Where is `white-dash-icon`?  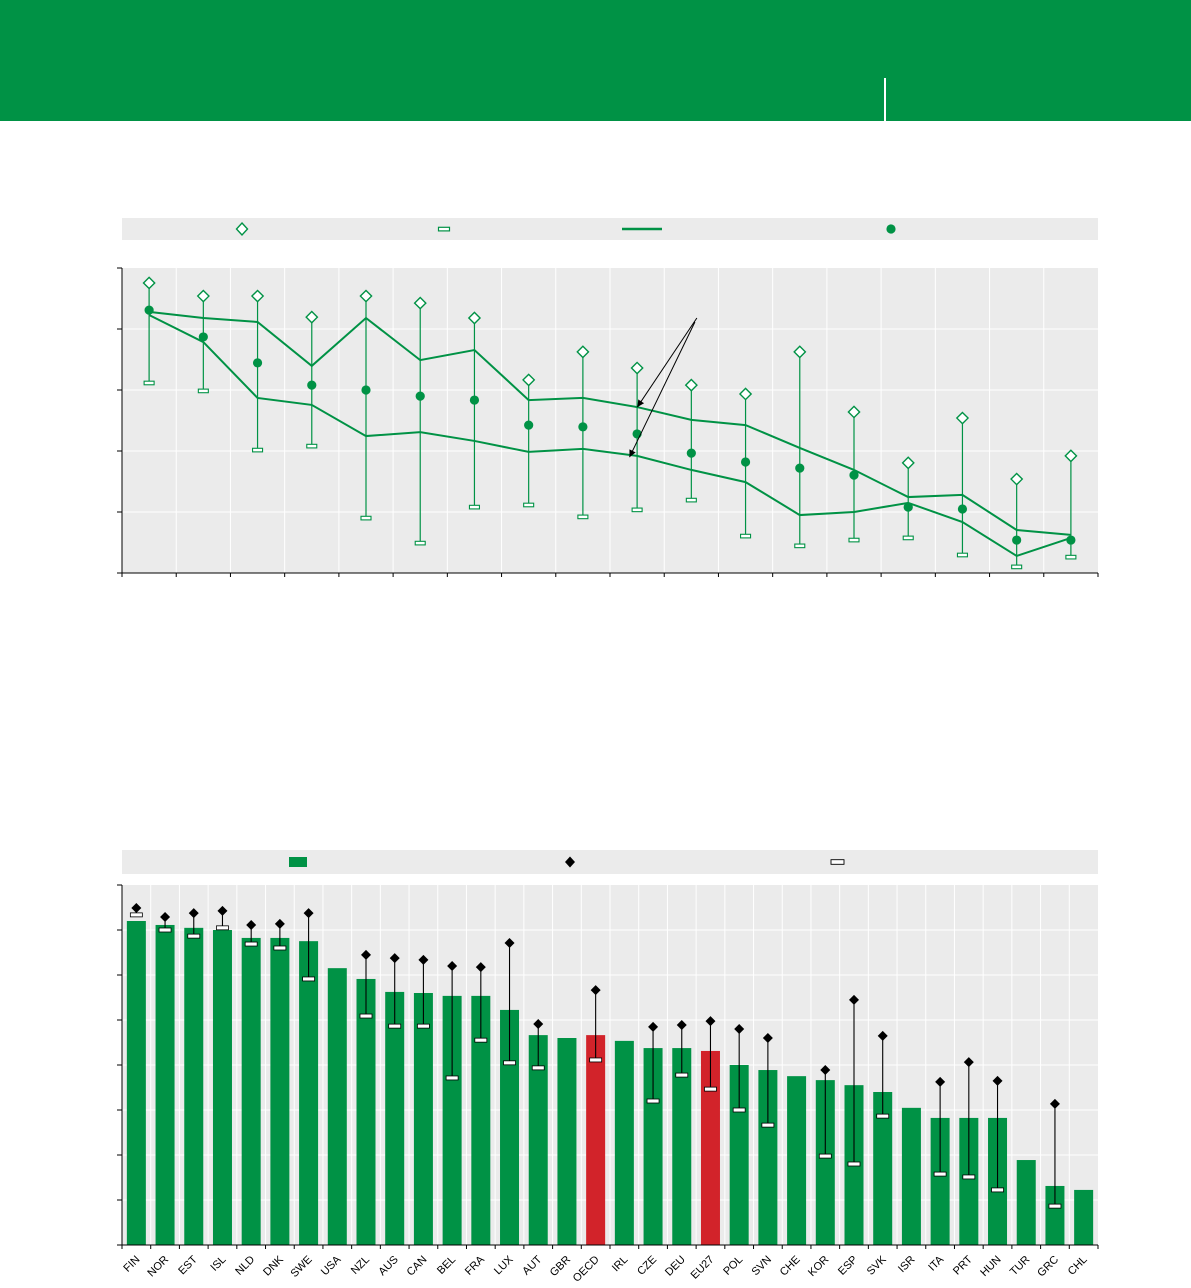 white-dash-icon is located at coordinates (837, 862).